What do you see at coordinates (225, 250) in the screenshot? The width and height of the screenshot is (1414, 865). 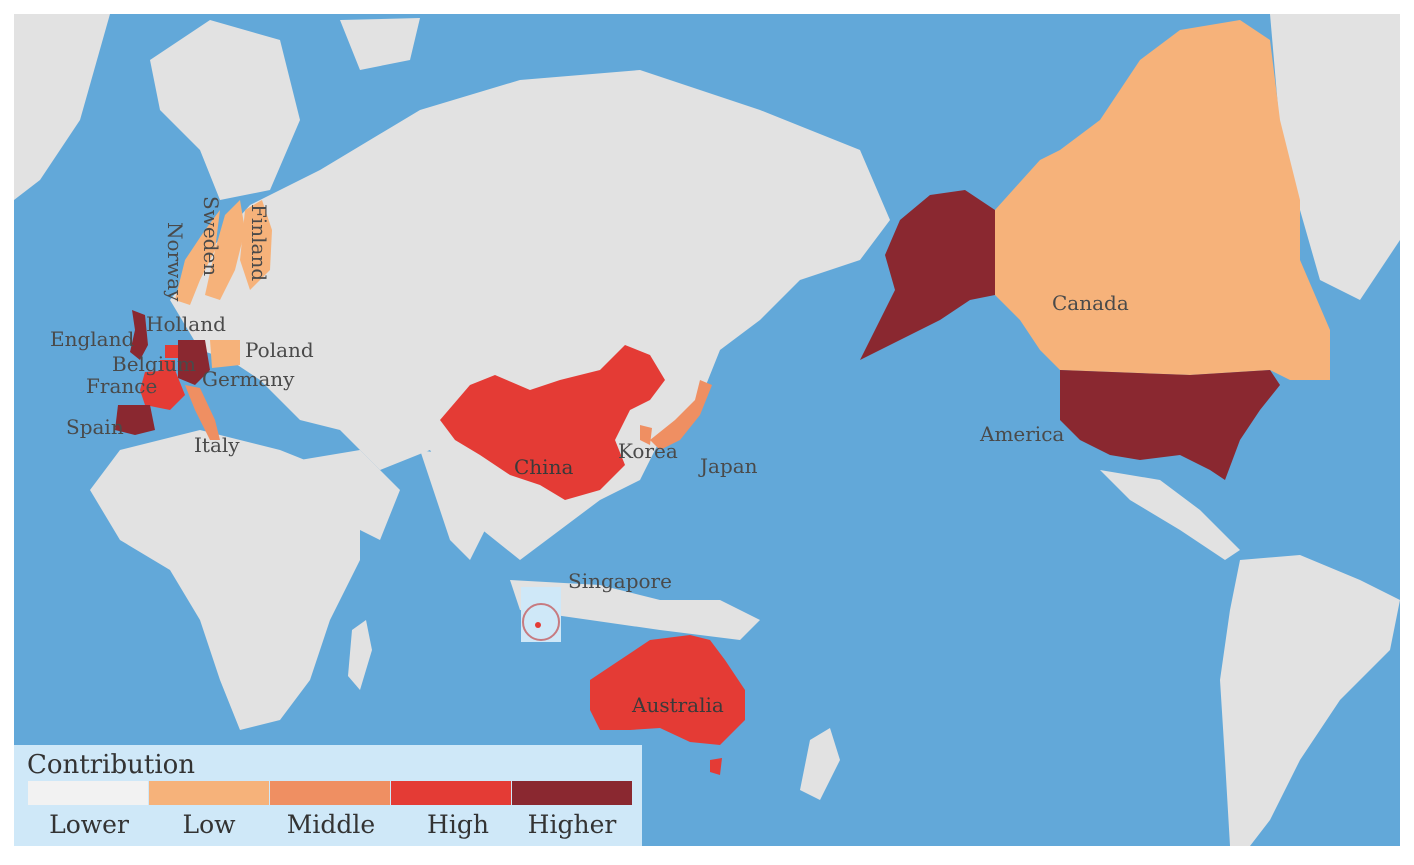 I see `sweden-shape` at bounding box center [225, 250].